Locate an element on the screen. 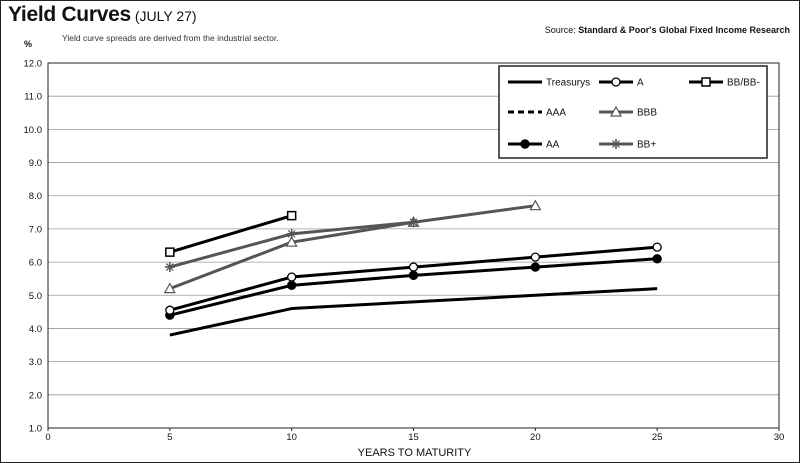  chart-title: Yield Curves (JULY 27) is located at coordinates (102, 15).